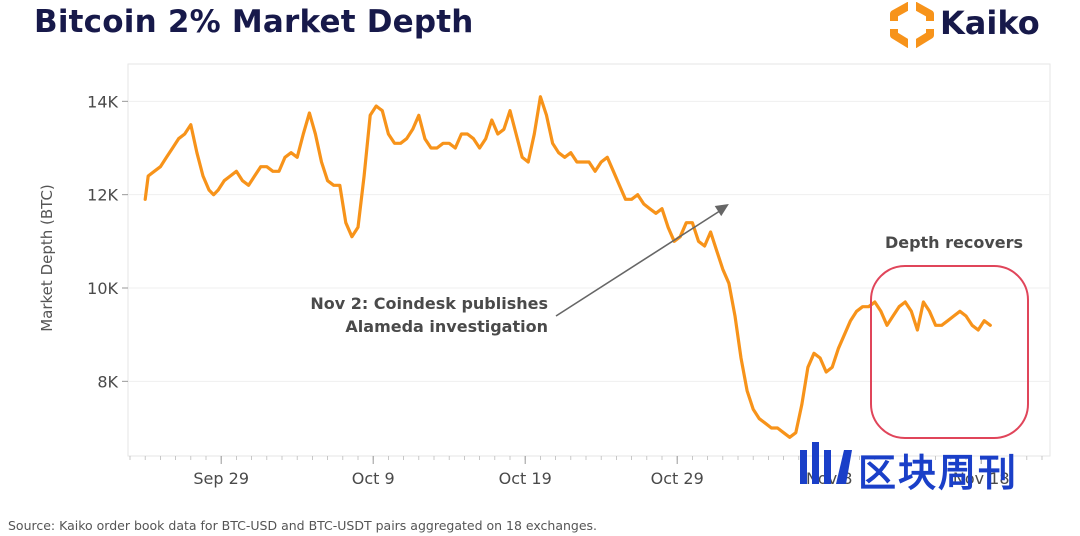  Describe the element at coordinates (954, 242) in the screenshot. I see `annotation-depth-recovers: Depth recovers` at that location.